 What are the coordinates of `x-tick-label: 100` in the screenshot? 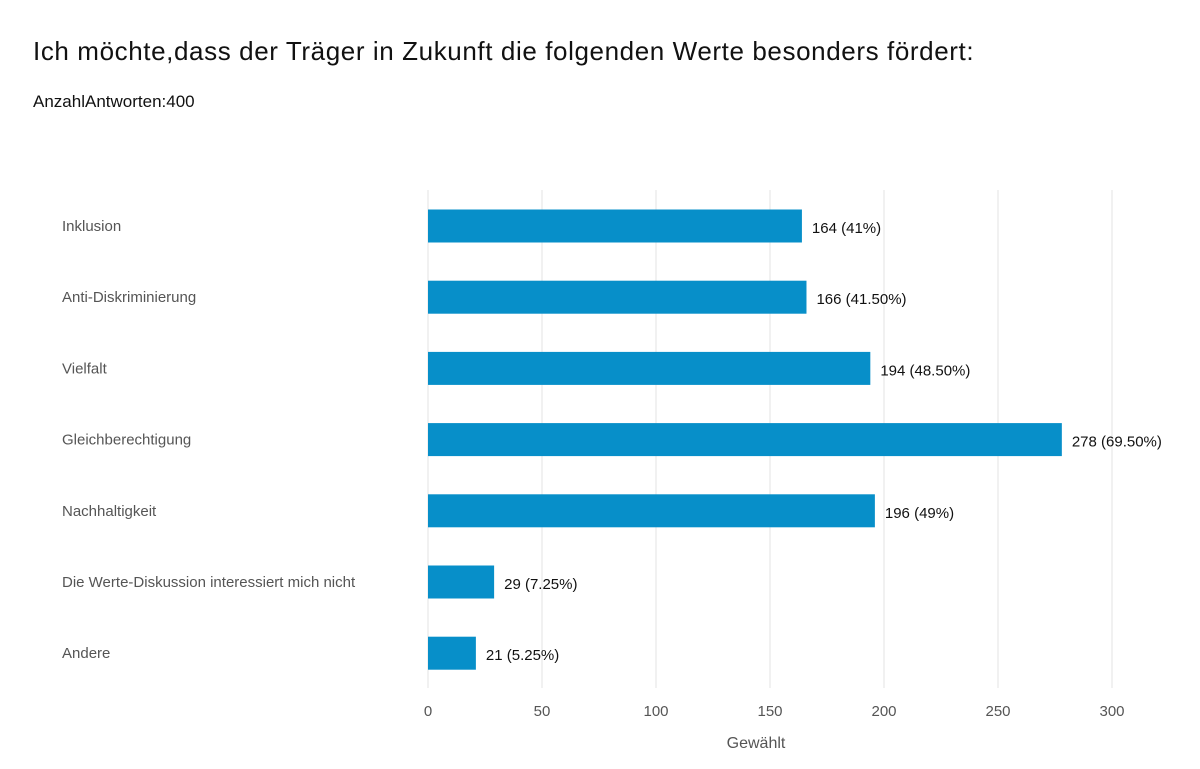 It's located at (655, 711).